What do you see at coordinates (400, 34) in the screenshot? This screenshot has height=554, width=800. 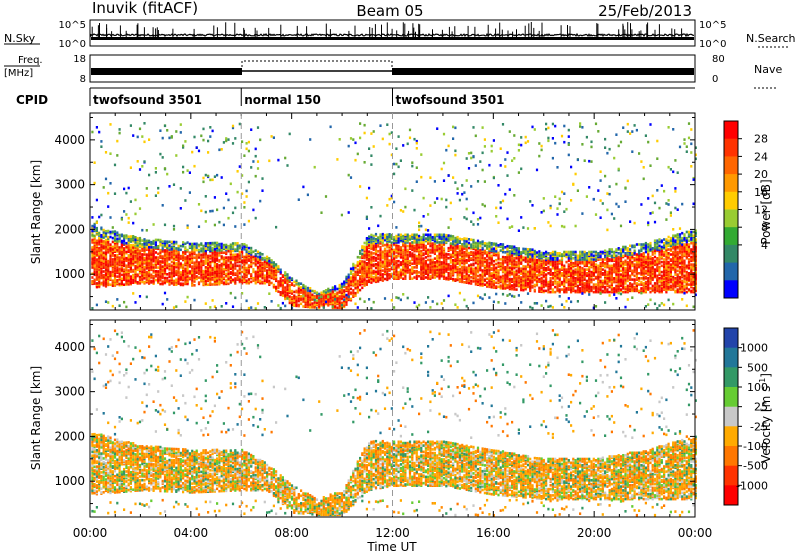 I see `nsky-panel: N.Sky 10^5 10^0 10^5 10^0 N.Search` at bounding box center [400, 34].